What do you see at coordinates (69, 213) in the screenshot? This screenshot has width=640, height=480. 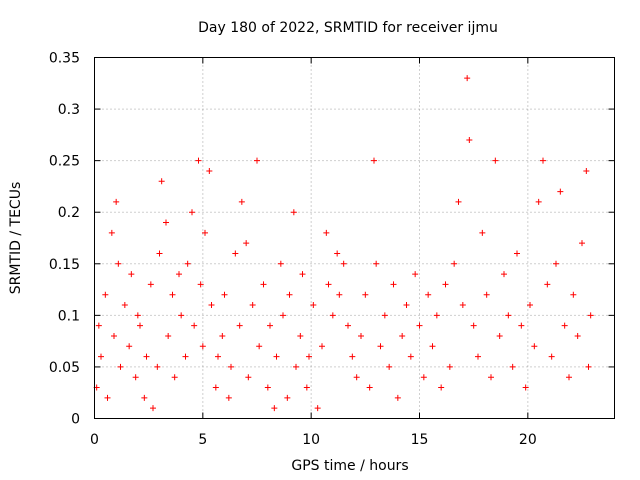 I see `y-tick-label: 0.2` at bounding box center [69, 213].